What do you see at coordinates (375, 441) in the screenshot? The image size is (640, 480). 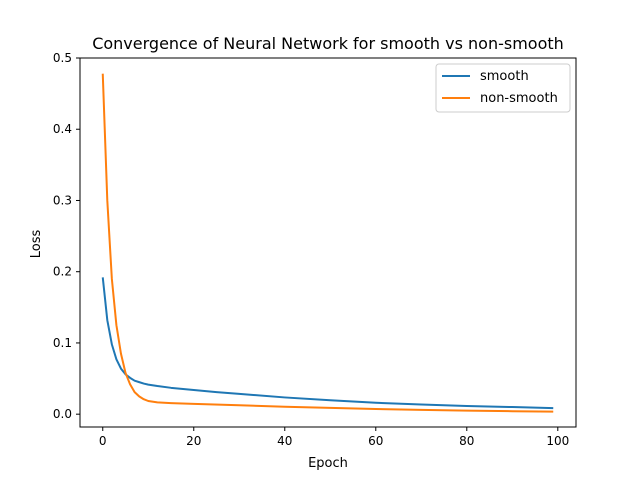 I see `x-tick-label: 60` at bounding box center [375, 441].